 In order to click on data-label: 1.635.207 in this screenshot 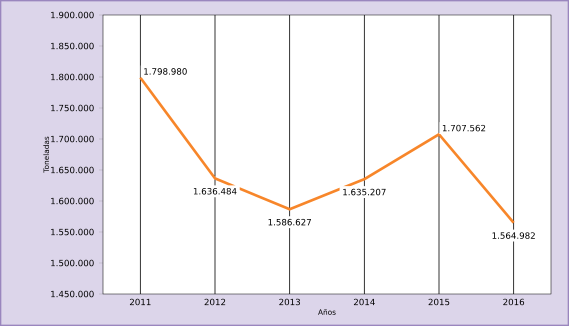, I will do `click(364, 192)`.